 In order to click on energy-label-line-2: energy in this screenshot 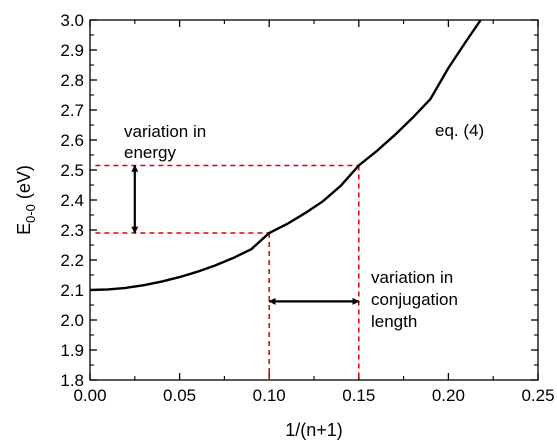, I will do `click(150, 152)`.